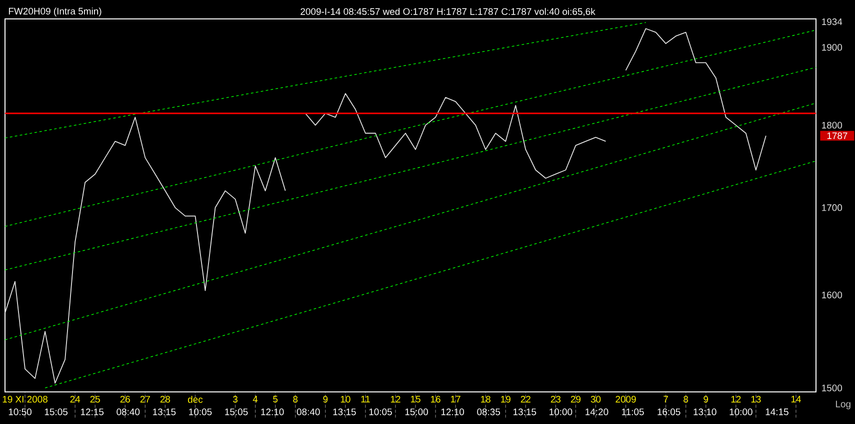  What do you see at coordinates (626, 399) in the screenshot?
I see `x-tick-label: 2009` at bounding box center [626, 399].